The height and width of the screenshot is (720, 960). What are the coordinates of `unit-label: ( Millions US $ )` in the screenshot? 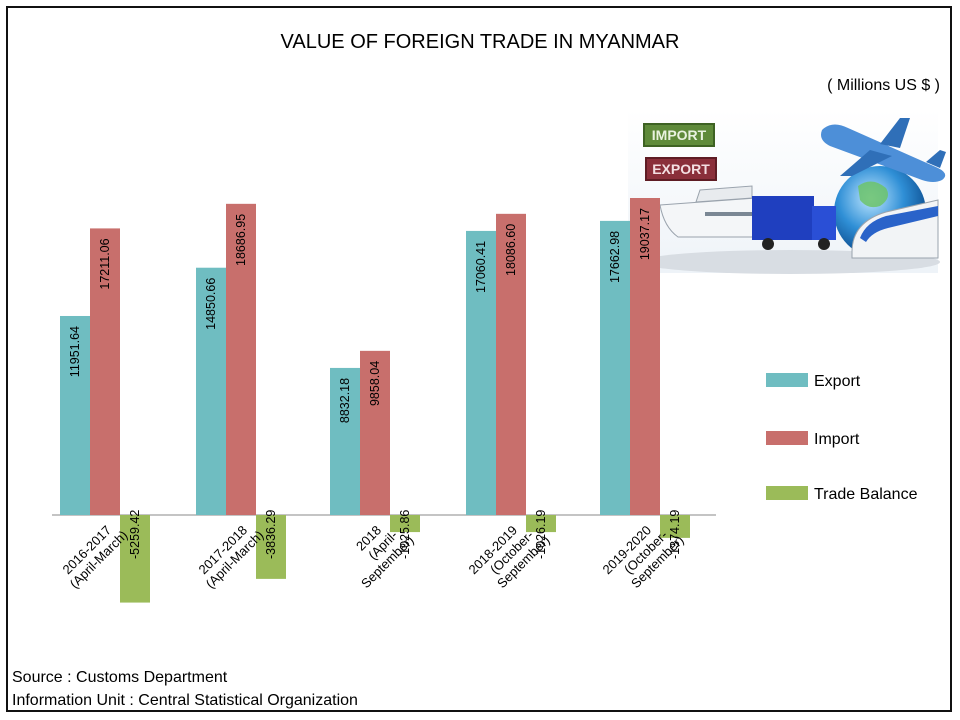 It's located at (883, 85).